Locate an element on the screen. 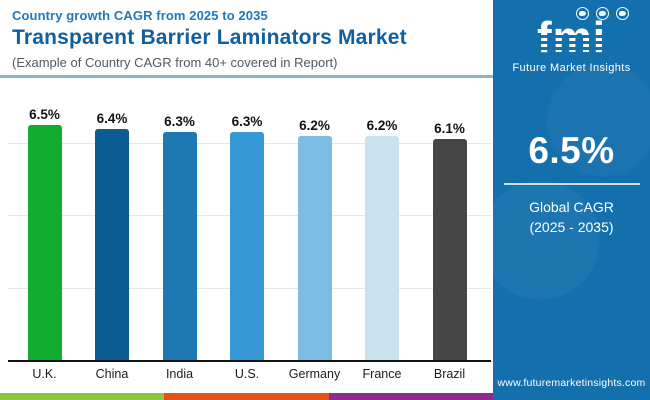  x-axis-label: France is located at coordinates (382, 374).